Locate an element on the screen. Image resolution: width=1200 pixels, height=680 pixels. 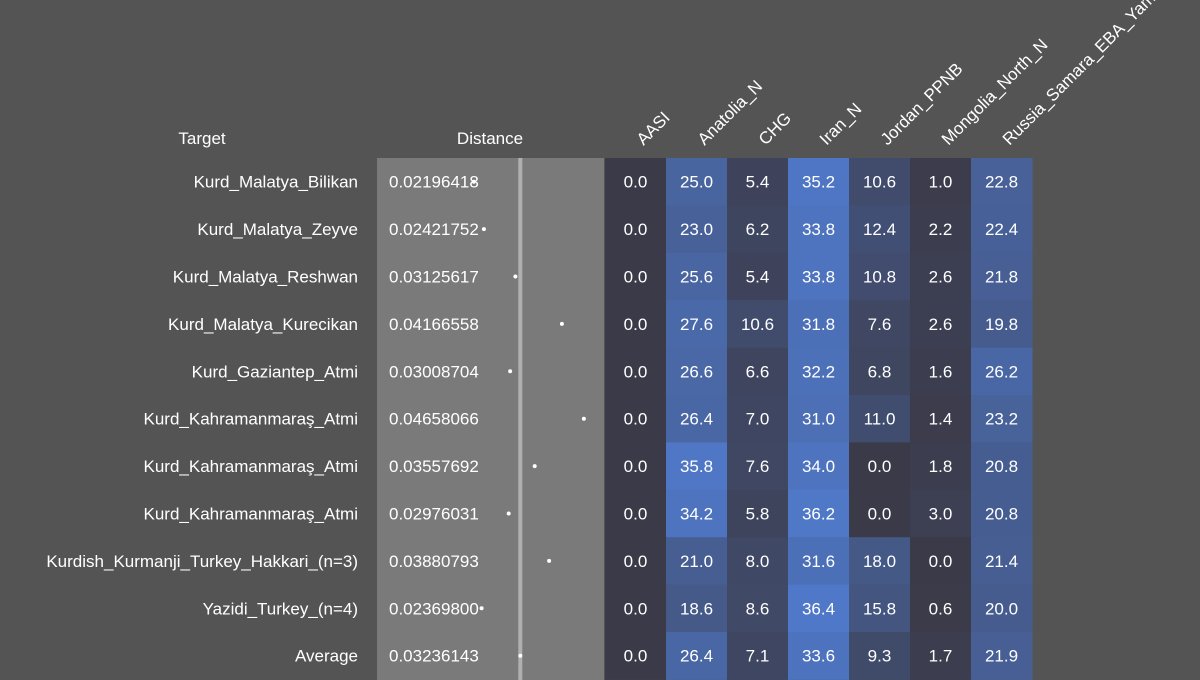
cell-value: 7.6 is located at coordinates (758, 466).